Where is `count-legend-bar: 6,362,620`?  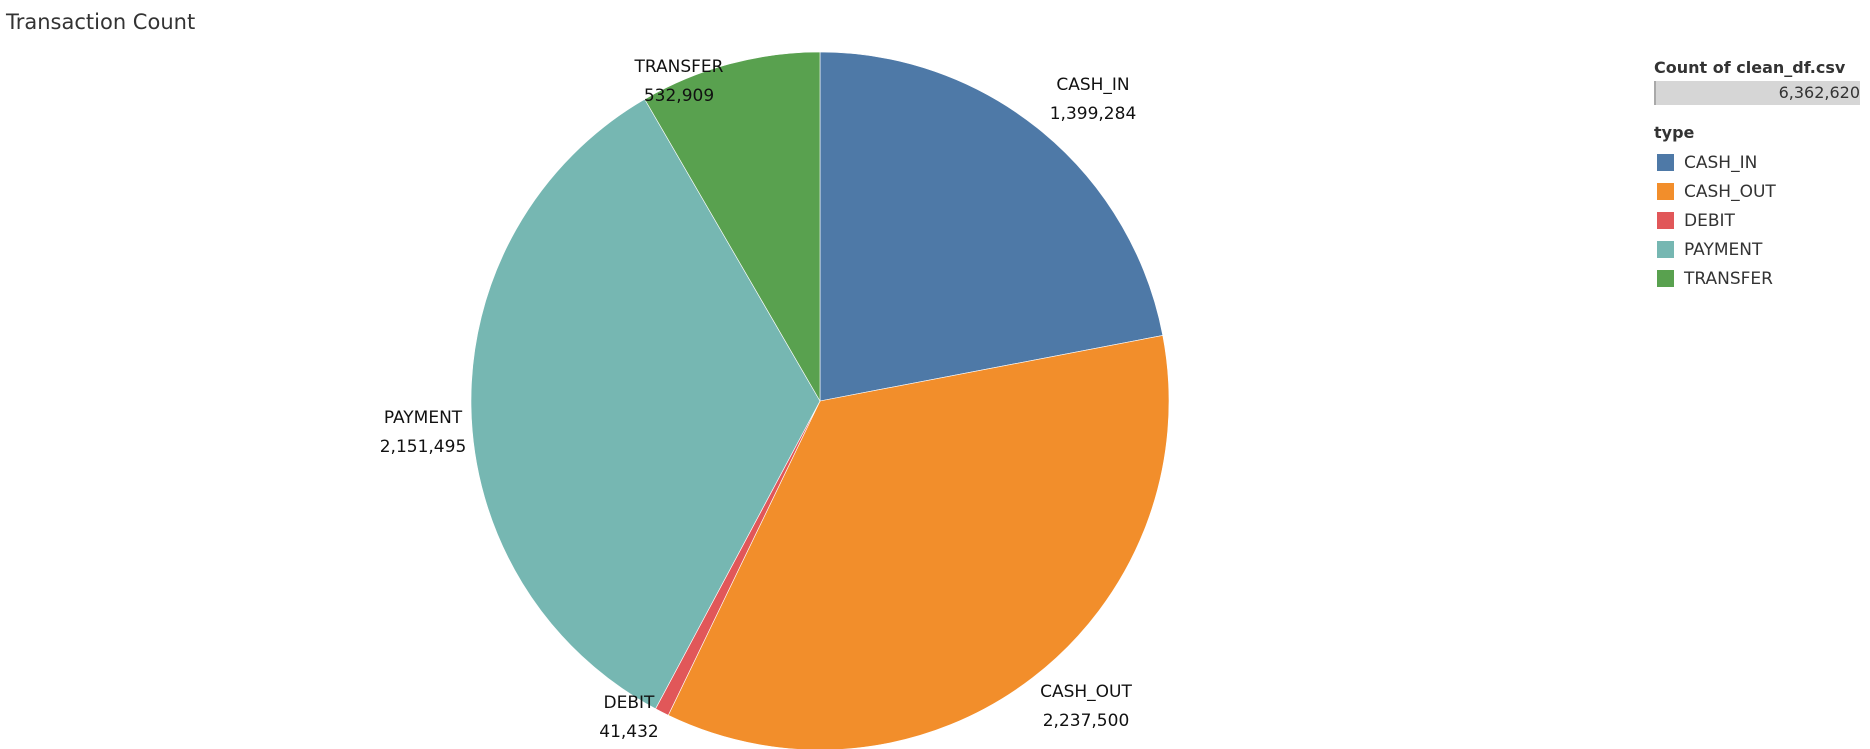 count-legend-bar: 6,362,620 is located at coordinates (1757, 93).